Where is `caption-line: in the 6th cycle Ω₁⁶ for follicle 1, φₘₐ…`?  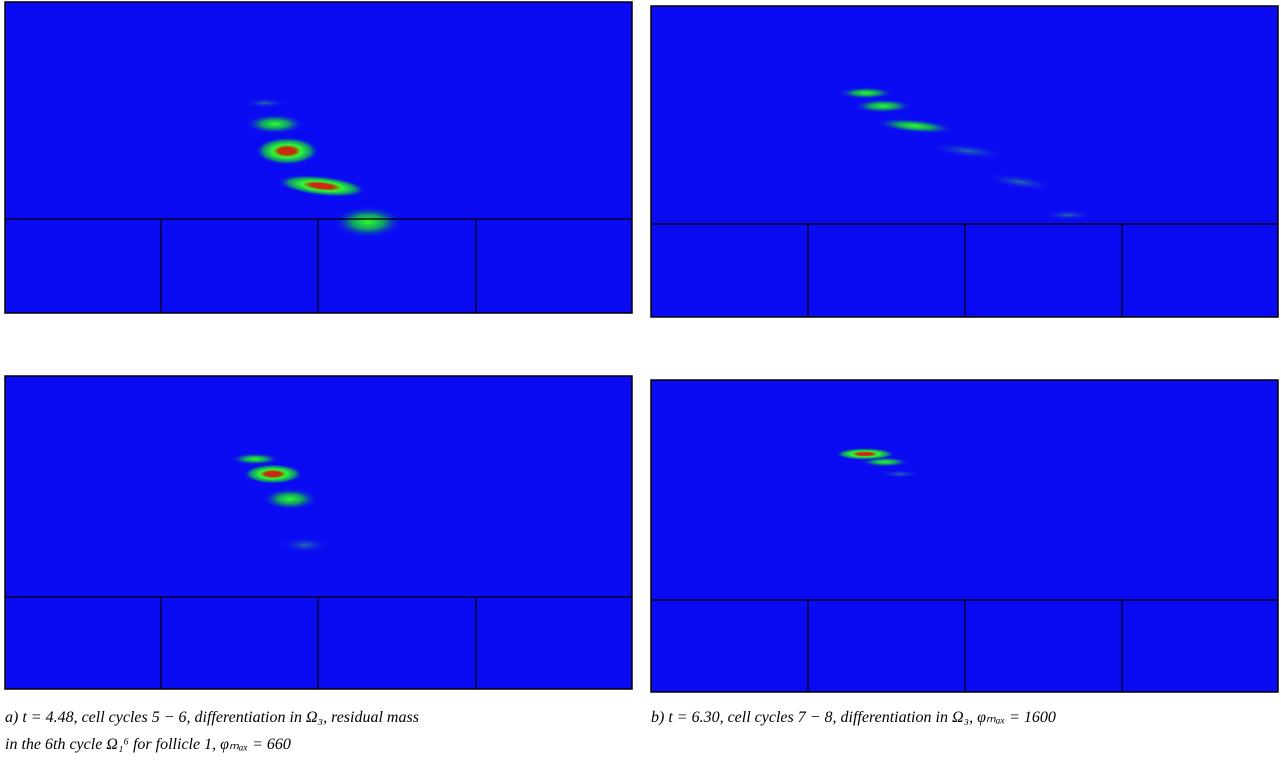 caption-line: in the 6th cycle Ω₁⁶ for follicle 1, φₘₐ… is located at coordinates (148, 744).